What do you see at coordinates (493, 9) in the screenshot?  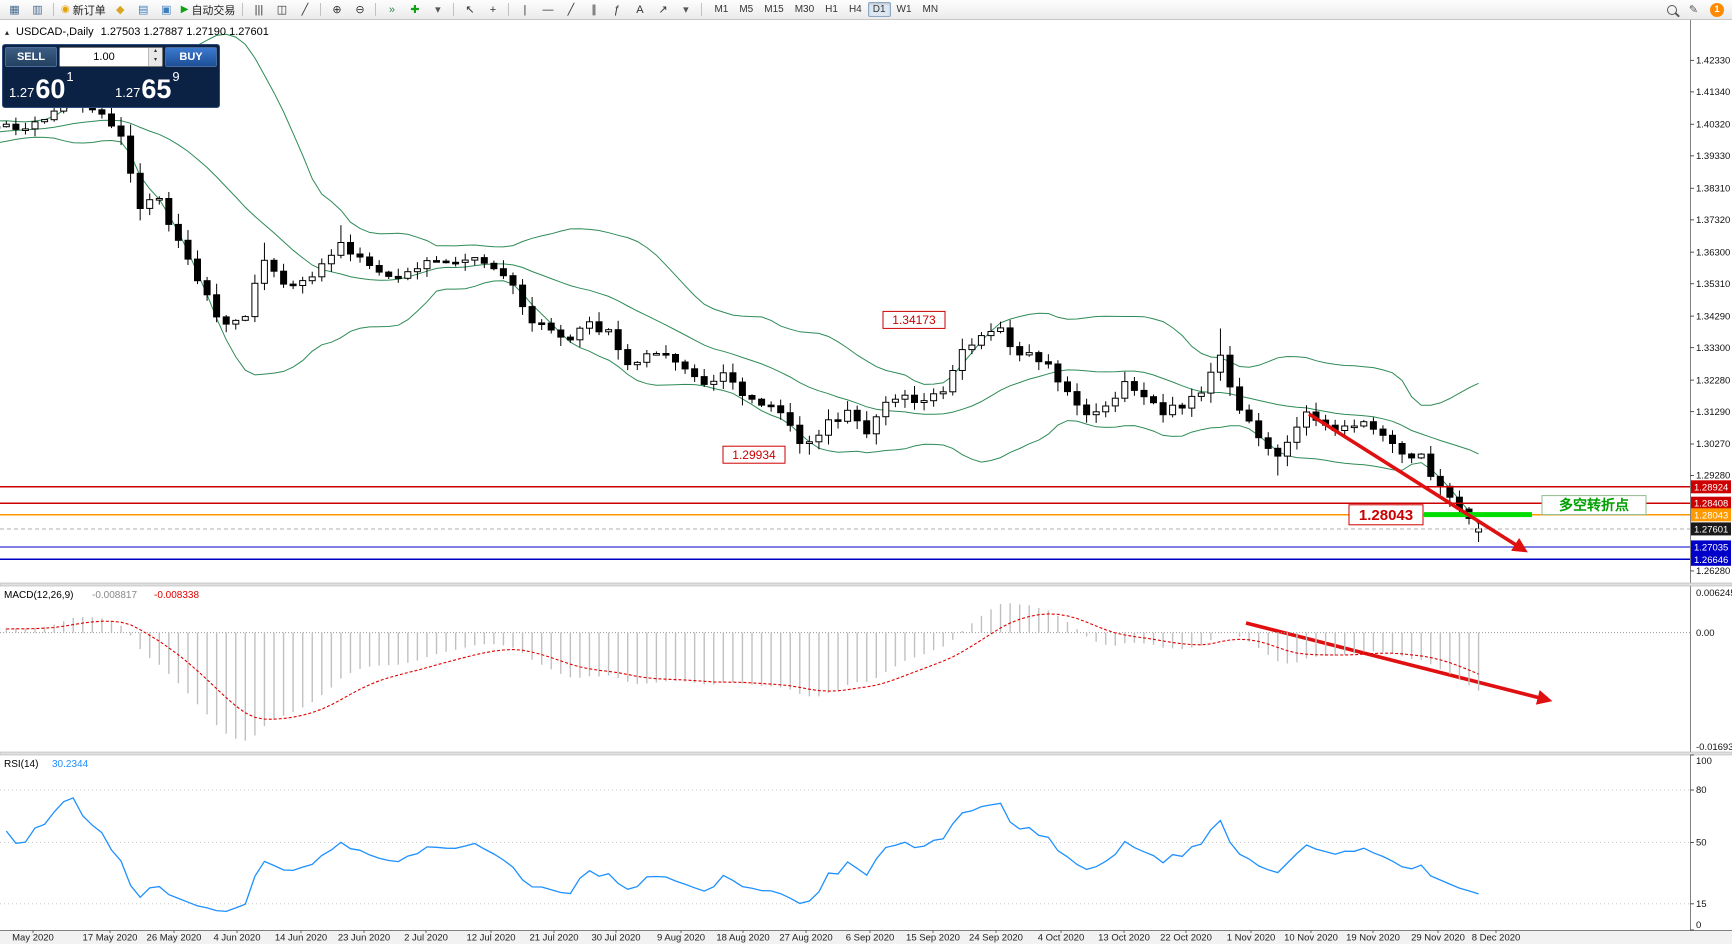 I see `crosshair-icon: +` at bounding box center [493, 9].